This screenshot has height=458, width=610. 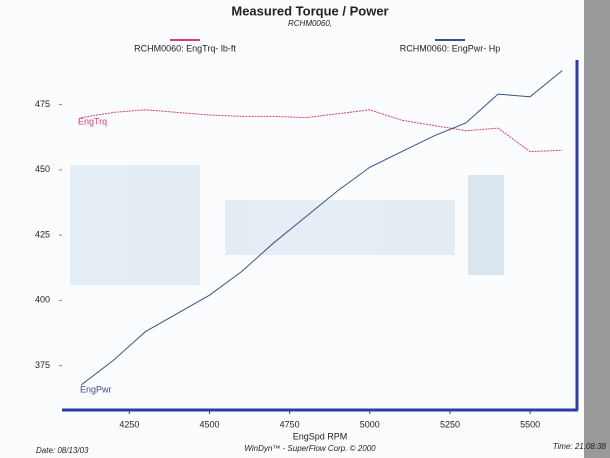 What do you see at coordinates (42, 234) in the screenshot?
I see `y-tick-label: 425` at bounding box center [42, 234].